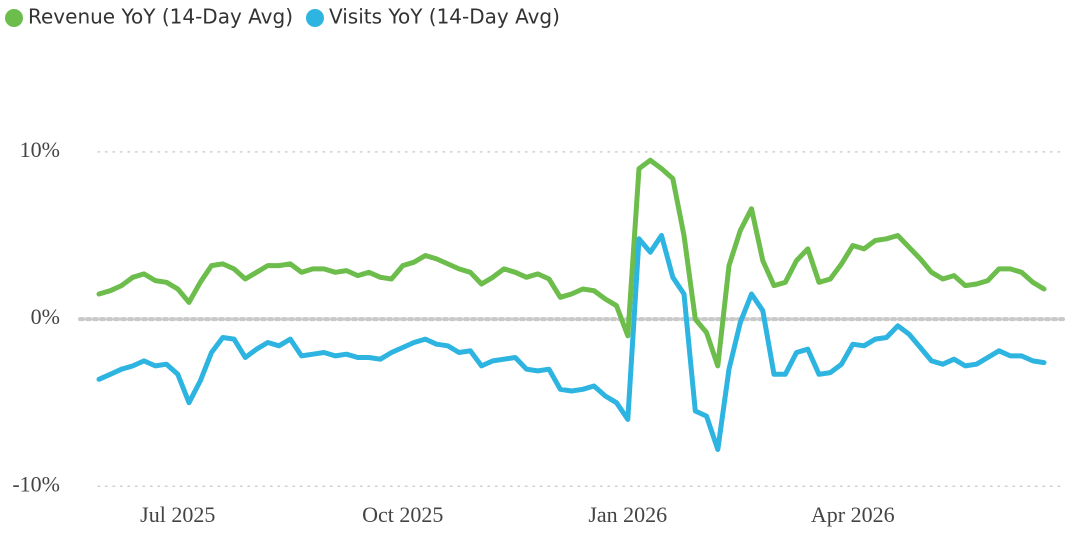  Describe the element at coordinates (36, 483) in the screenshot. I see `y-tick-label: -10%` at that location.